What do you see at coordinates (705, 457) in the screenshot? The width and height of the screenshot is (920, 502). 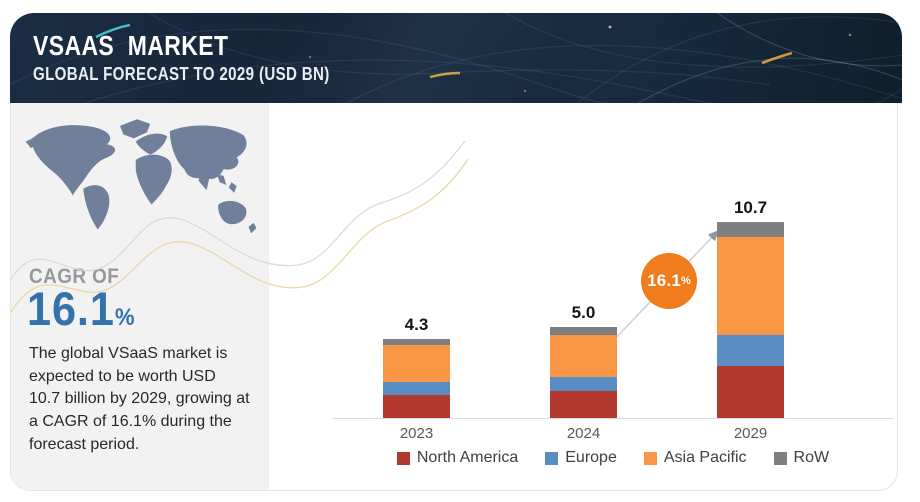 I see `legend-label: Asia Pacific` at bounding box center [705, 457].